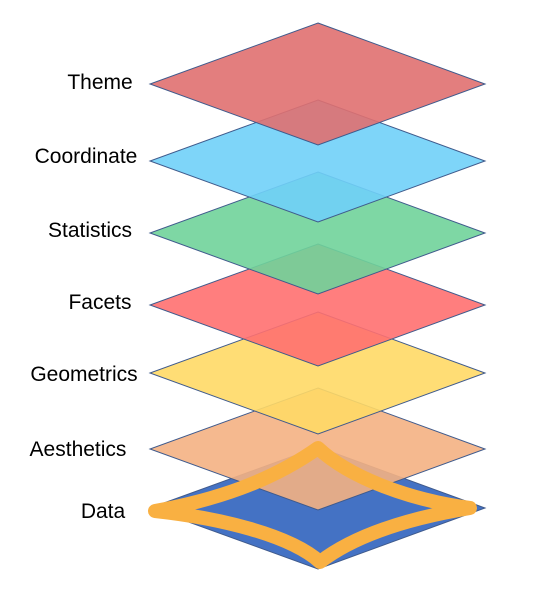  I want to click on layer-plane-statistics, so click(317, 233).